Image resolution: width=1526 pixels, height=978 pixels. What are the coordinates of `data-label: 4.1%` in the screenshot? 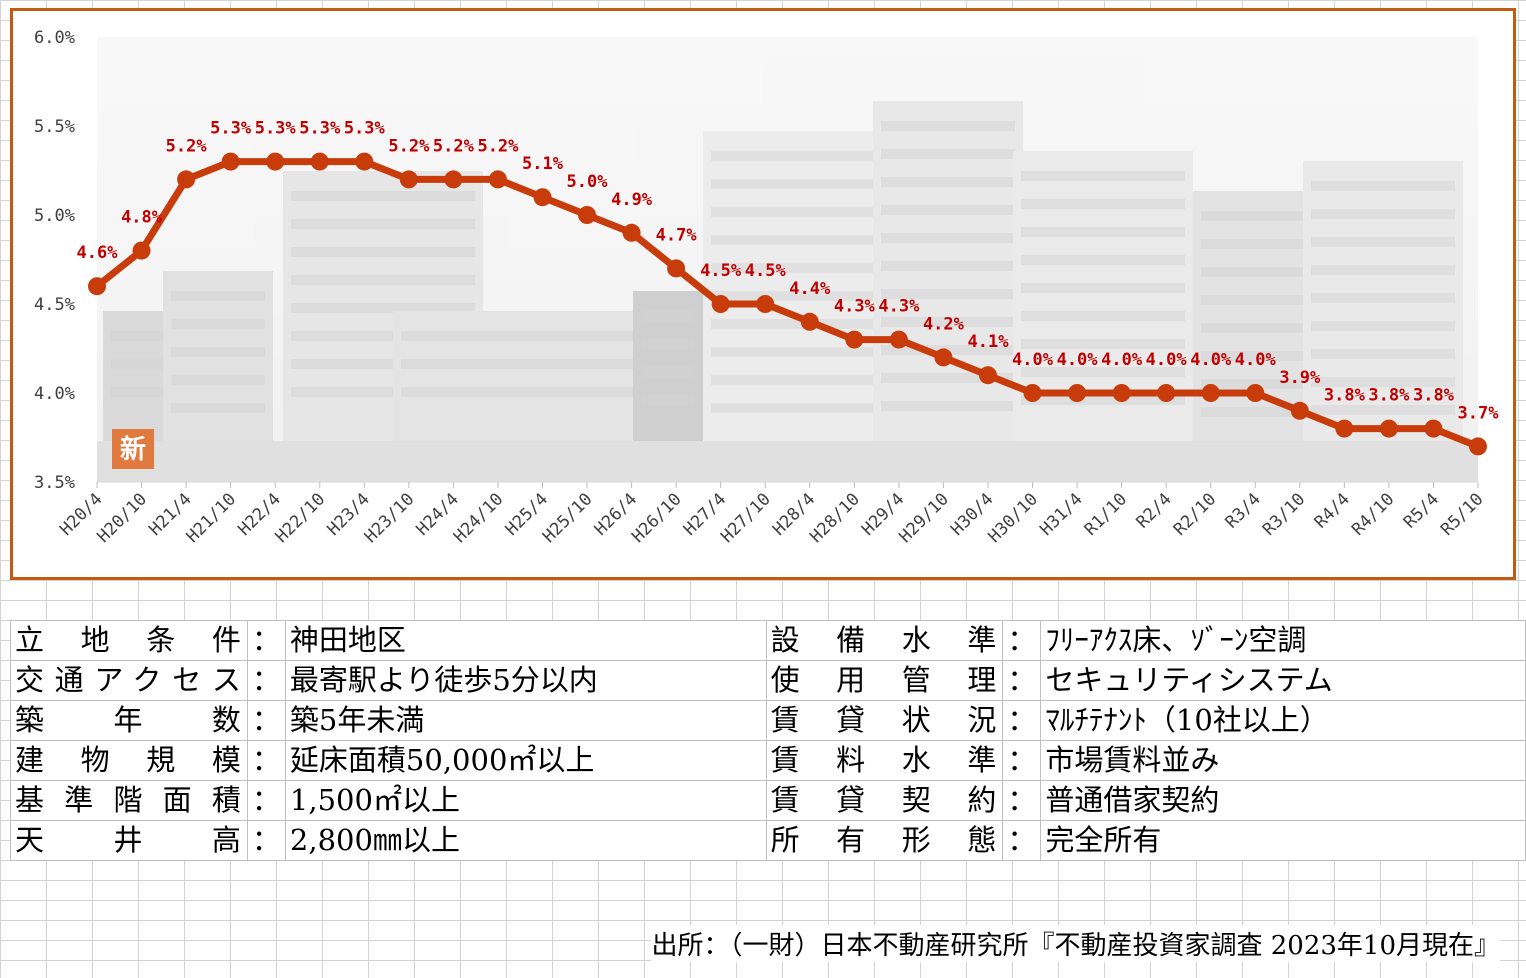 It's located at (988, 342).